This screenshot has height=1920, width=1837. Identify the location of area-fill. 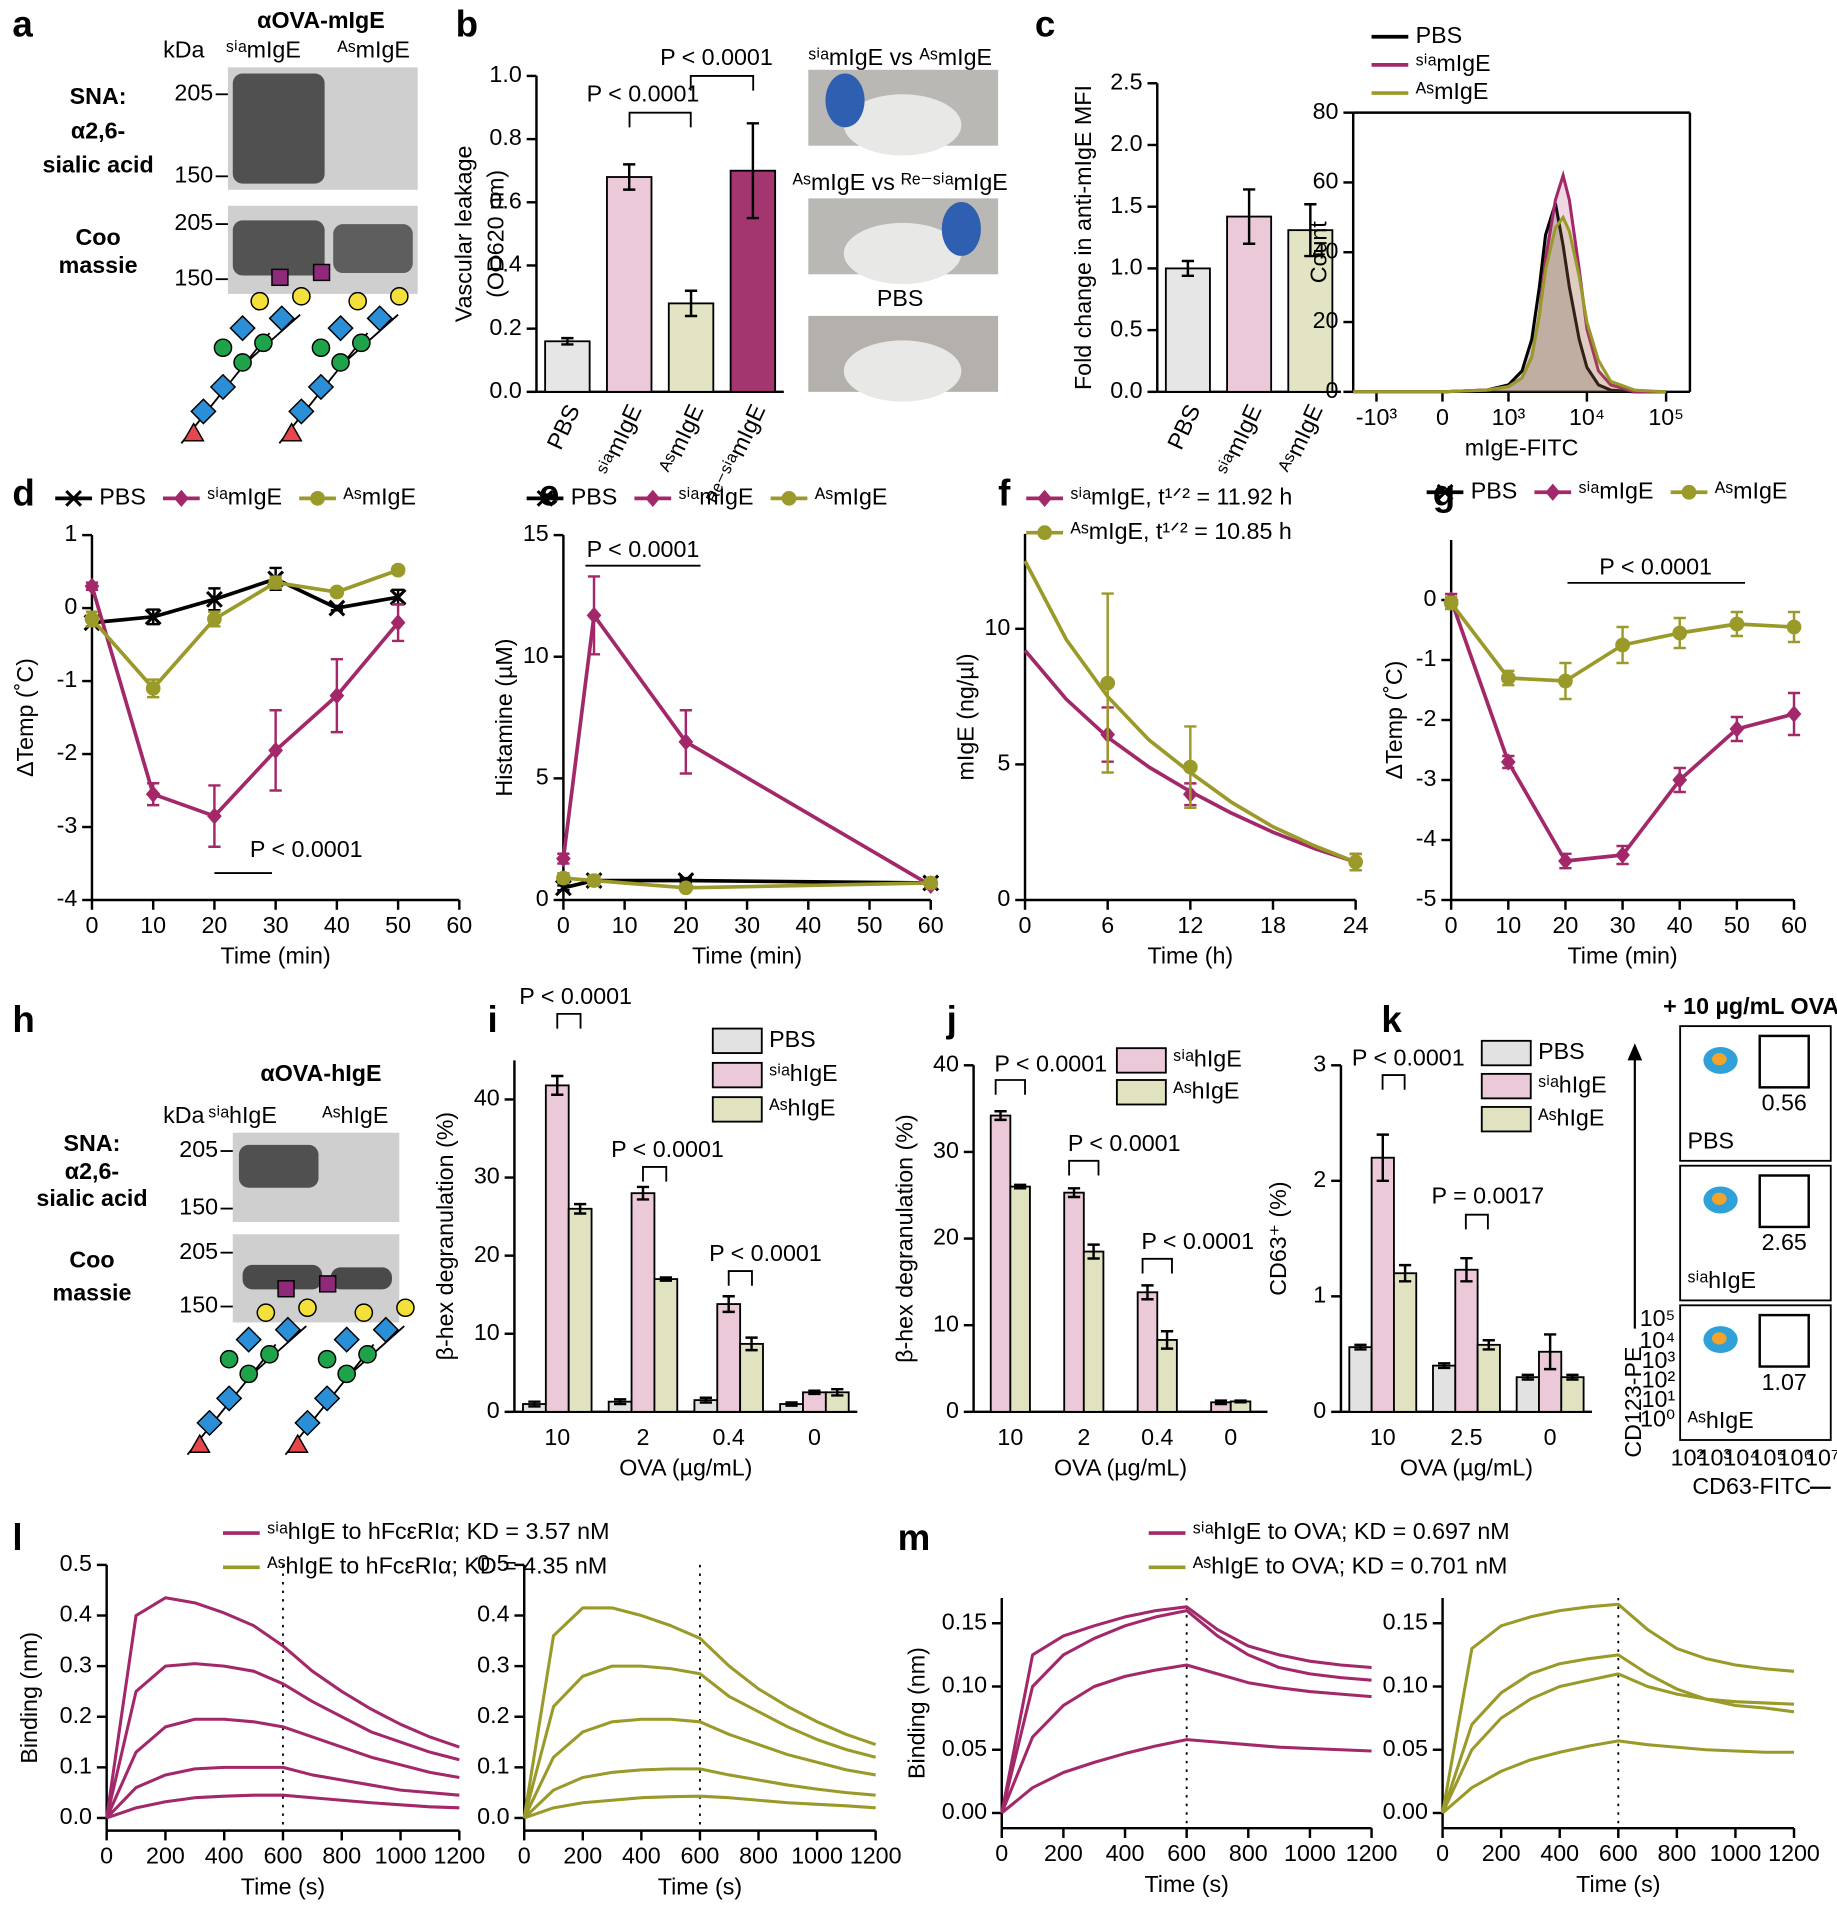
(1510, 304).